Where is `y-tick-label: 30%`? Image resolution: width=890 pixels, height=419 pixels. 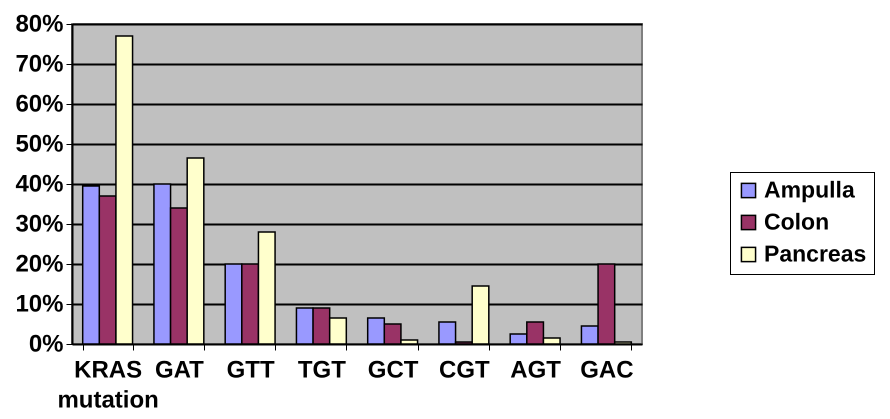
y-tick-label: 30% is located at coordinates (39, 224).